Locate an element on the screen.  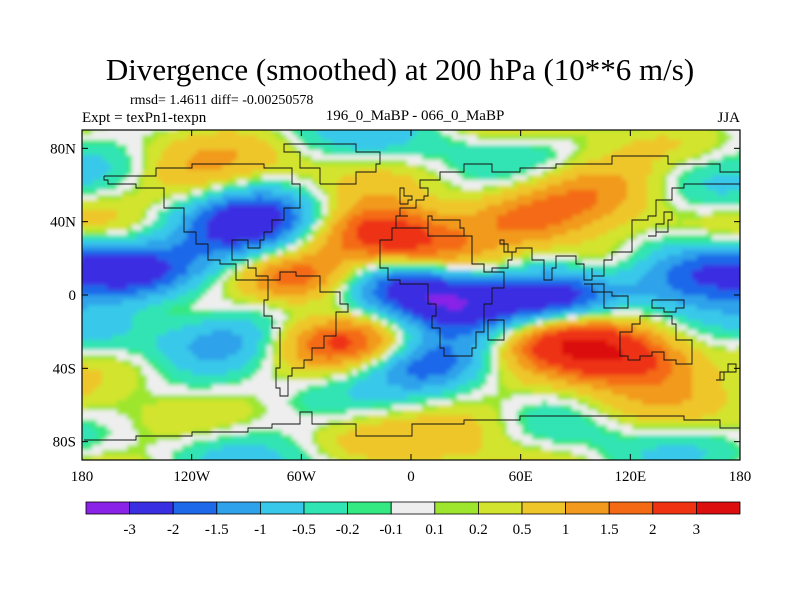
season-label: JJA is located at coordinates (728, 118).